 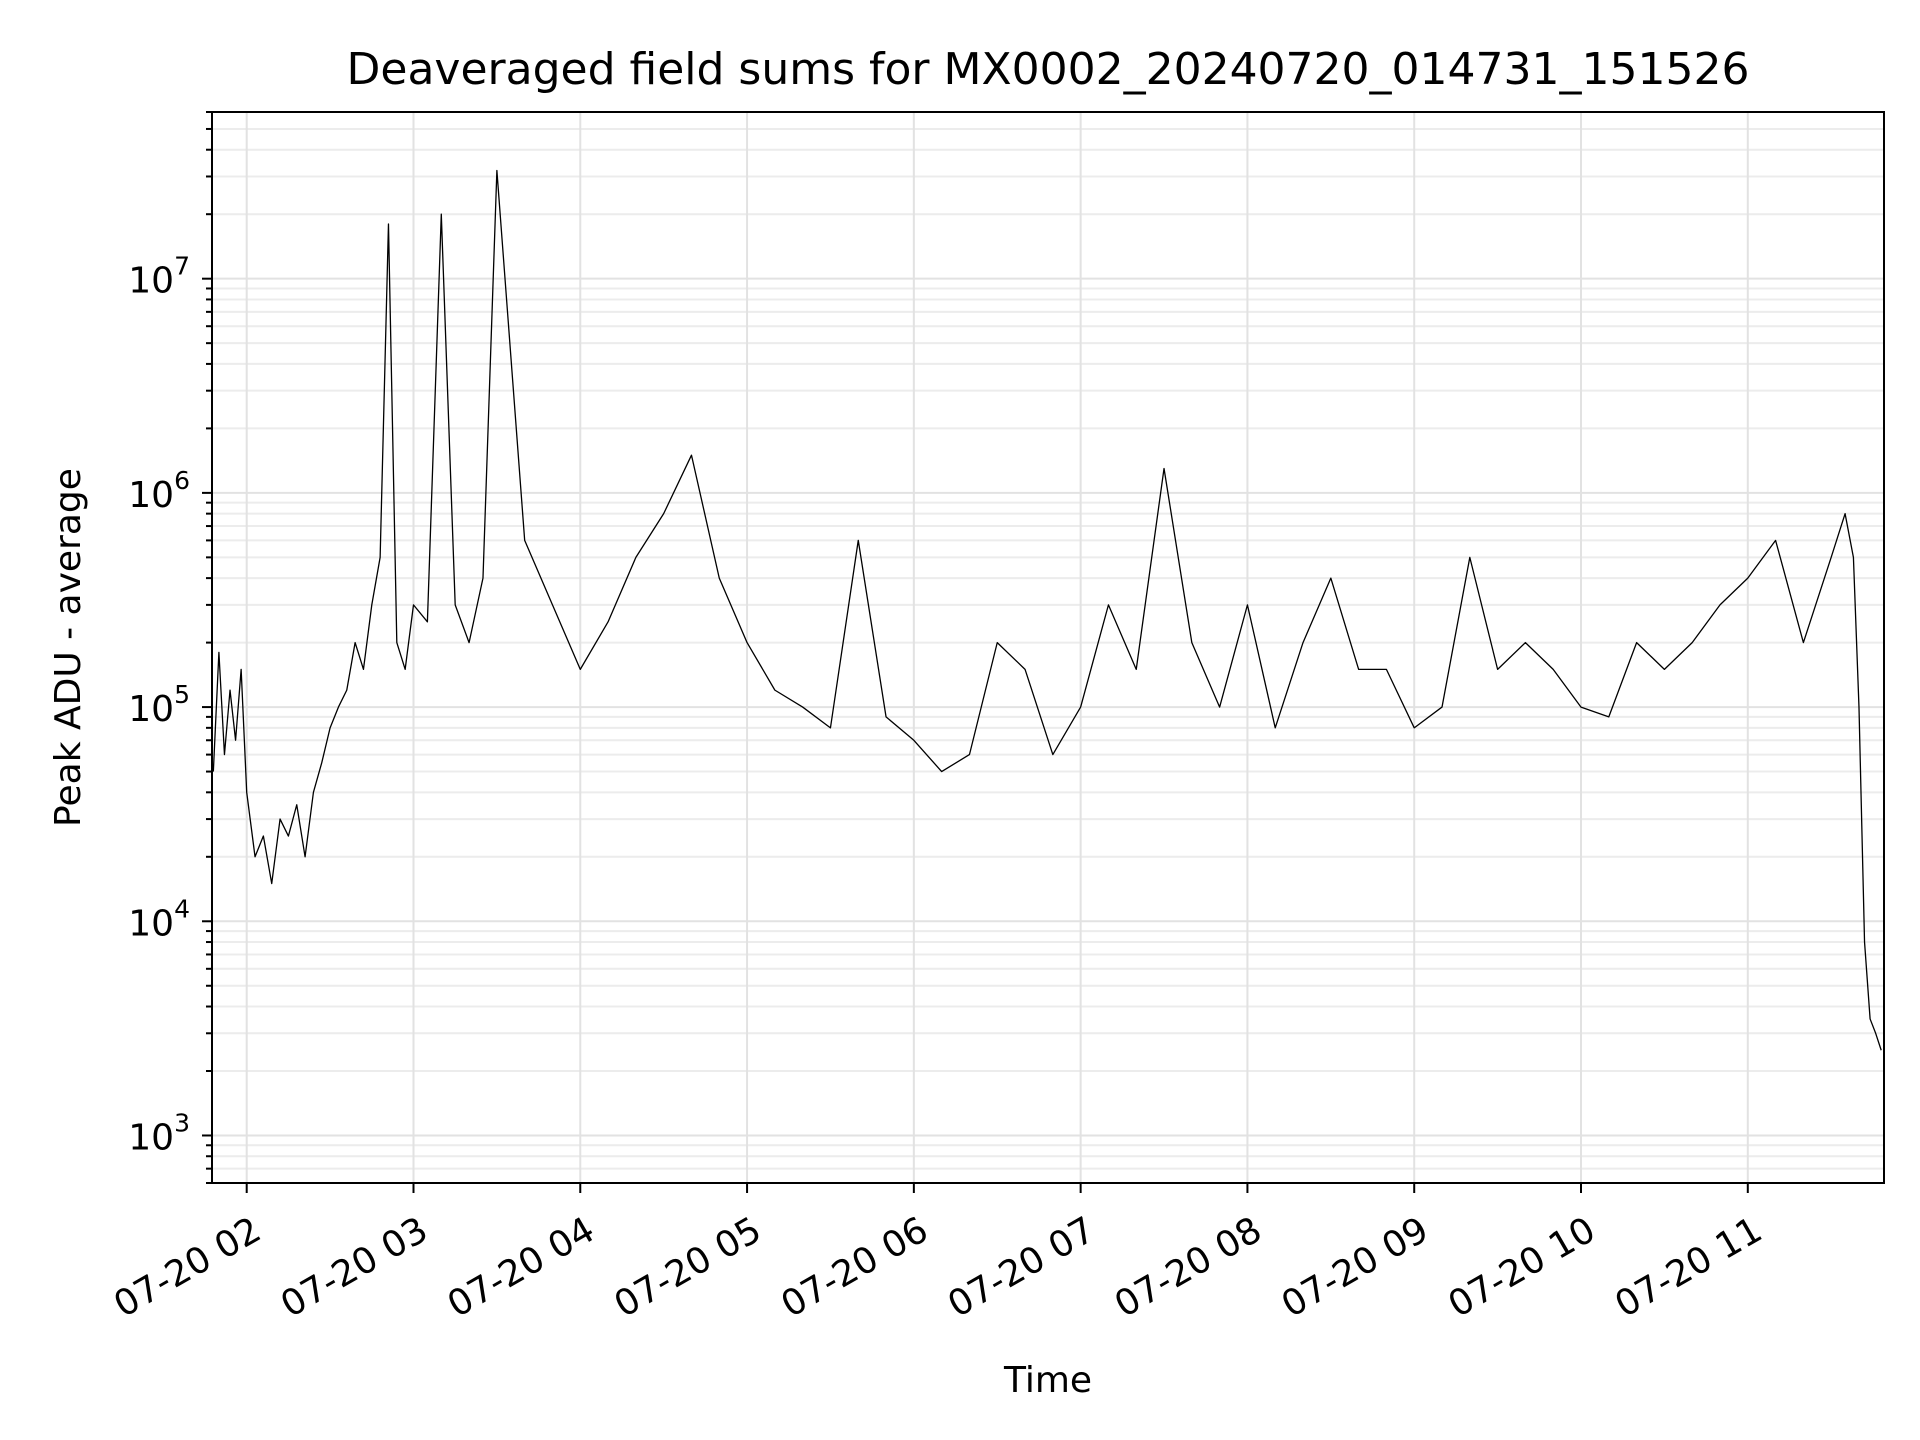 What do you see at coordinates (1522, 1267) in the screenshot?
I see `x-tick-label: 07-20 10` at bounding box center [1522, 1267].